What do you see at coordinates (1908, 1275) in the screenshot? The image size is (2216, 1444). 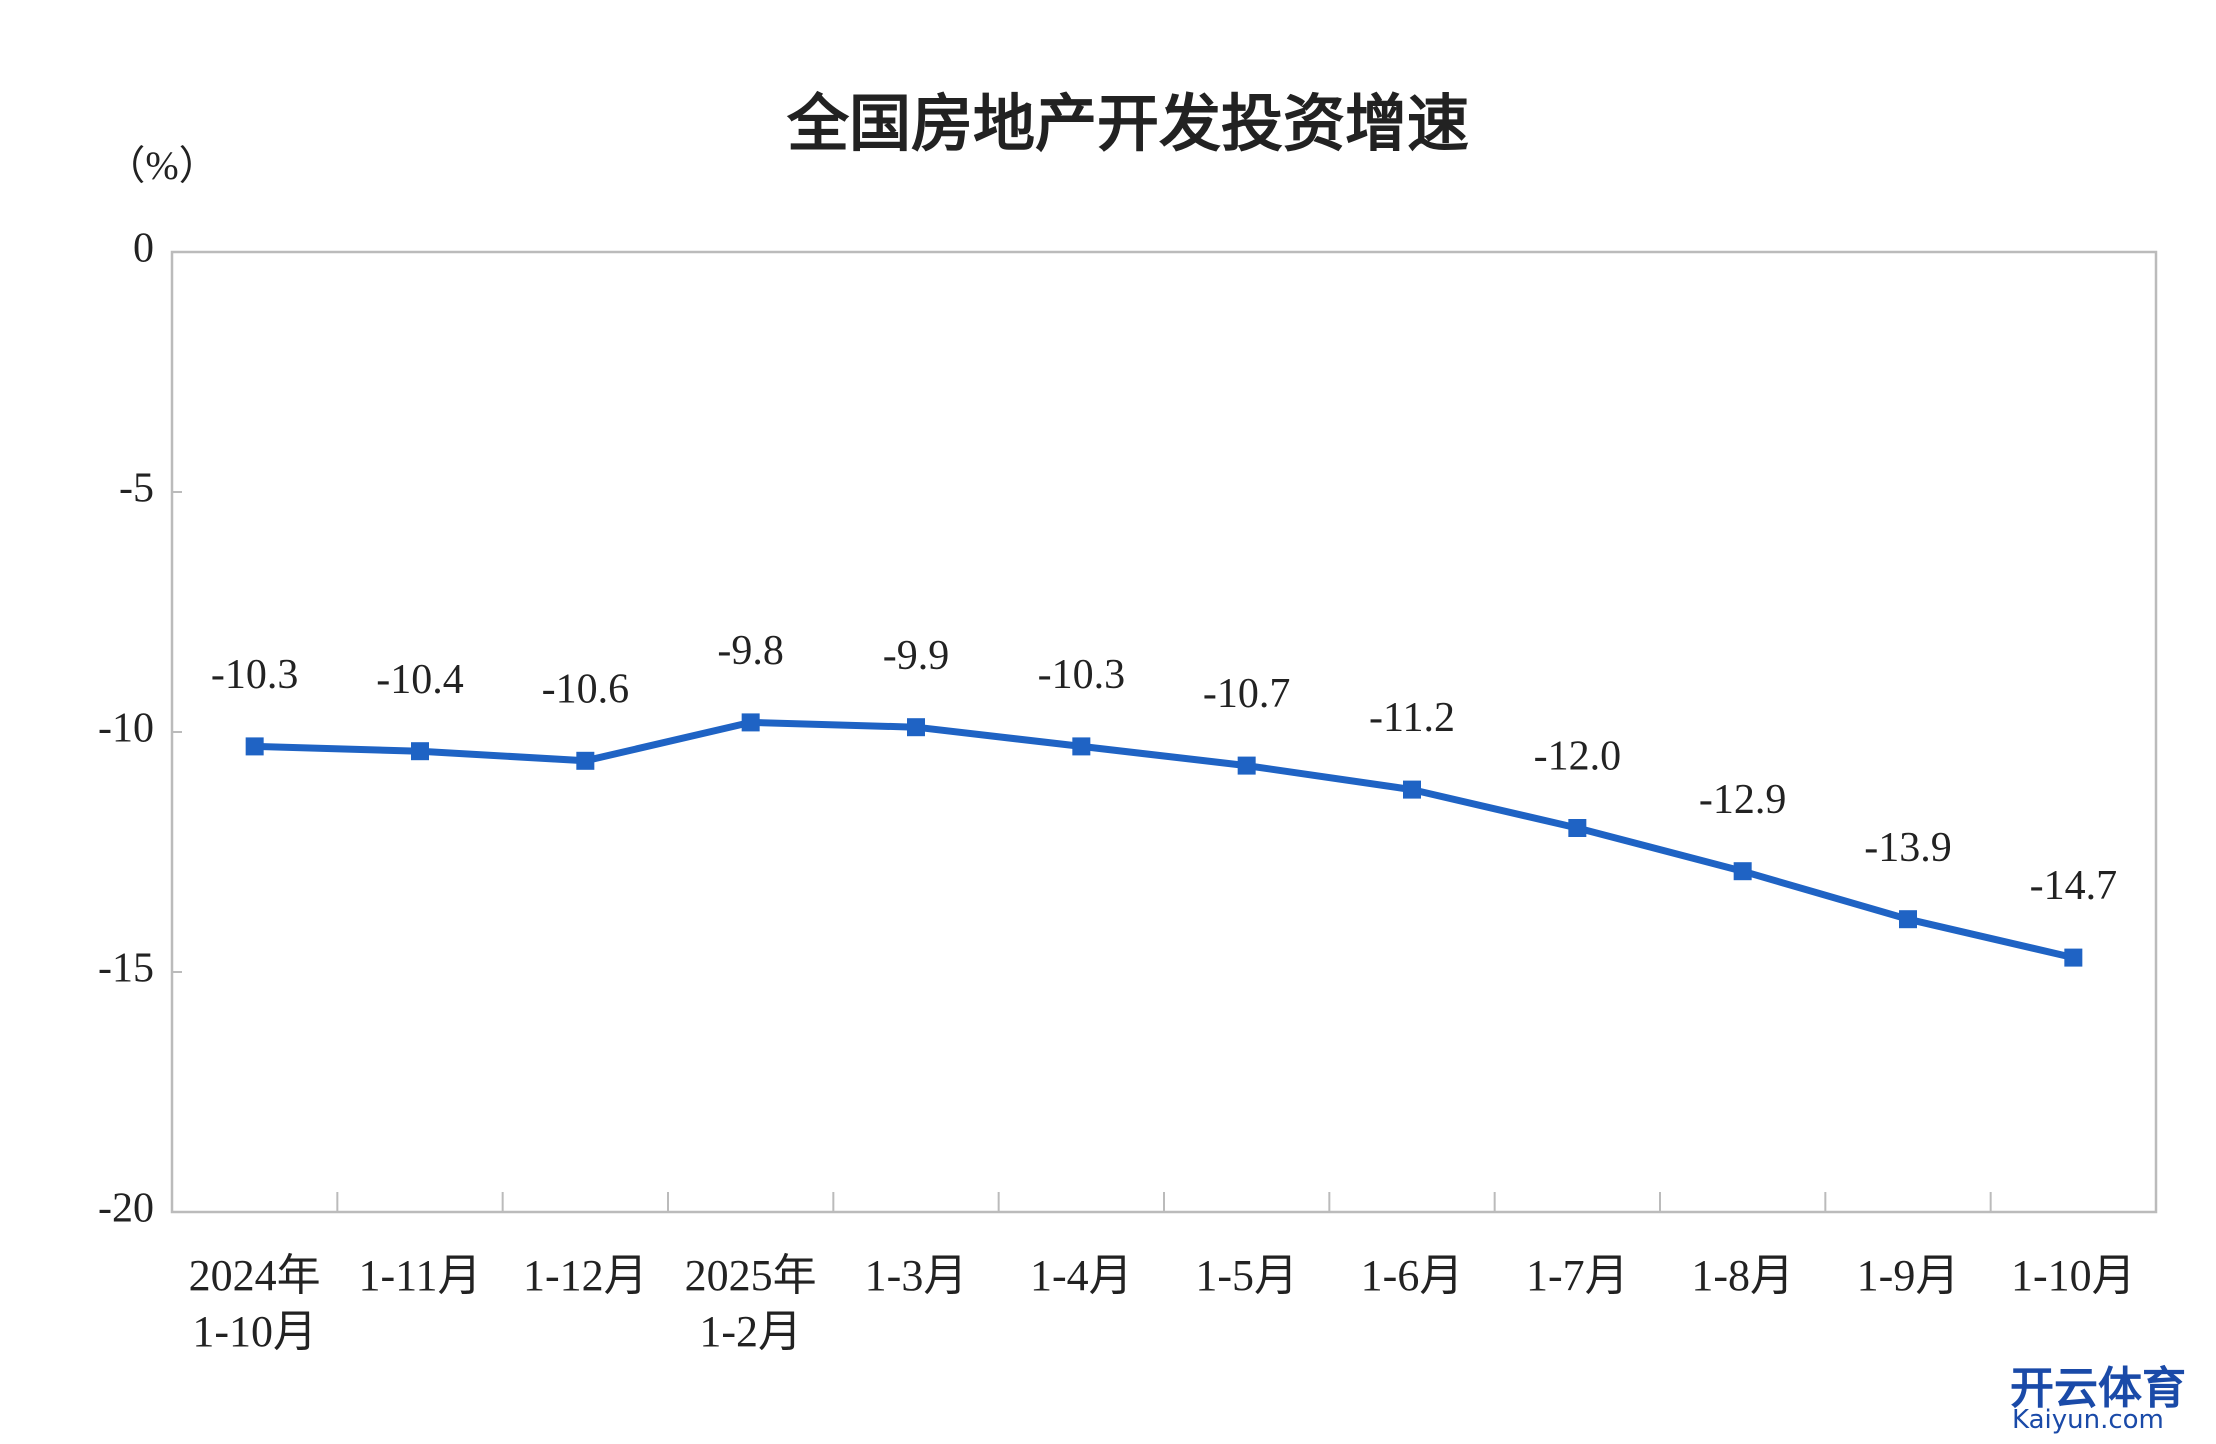 I see `x-tick-label: 1-9月` at bounding box center [1908, 1275].